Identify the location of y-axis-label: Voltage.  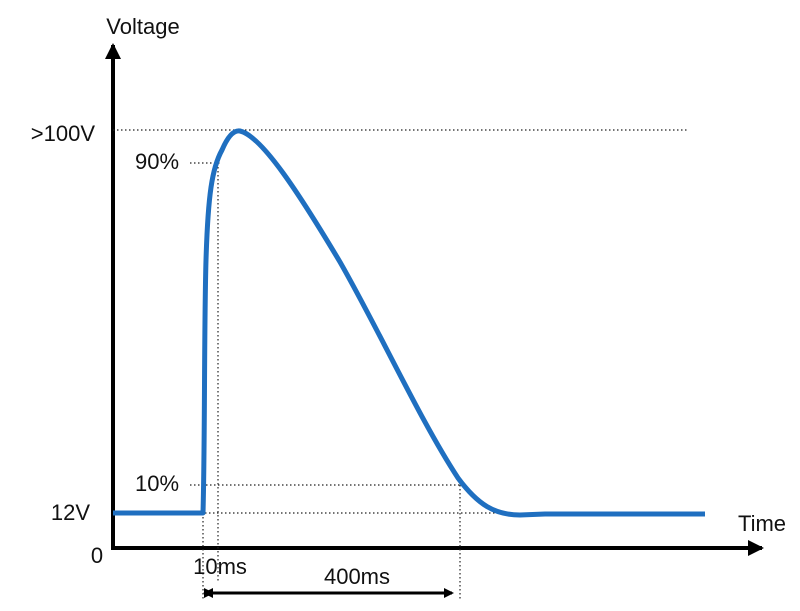
(142, 26).